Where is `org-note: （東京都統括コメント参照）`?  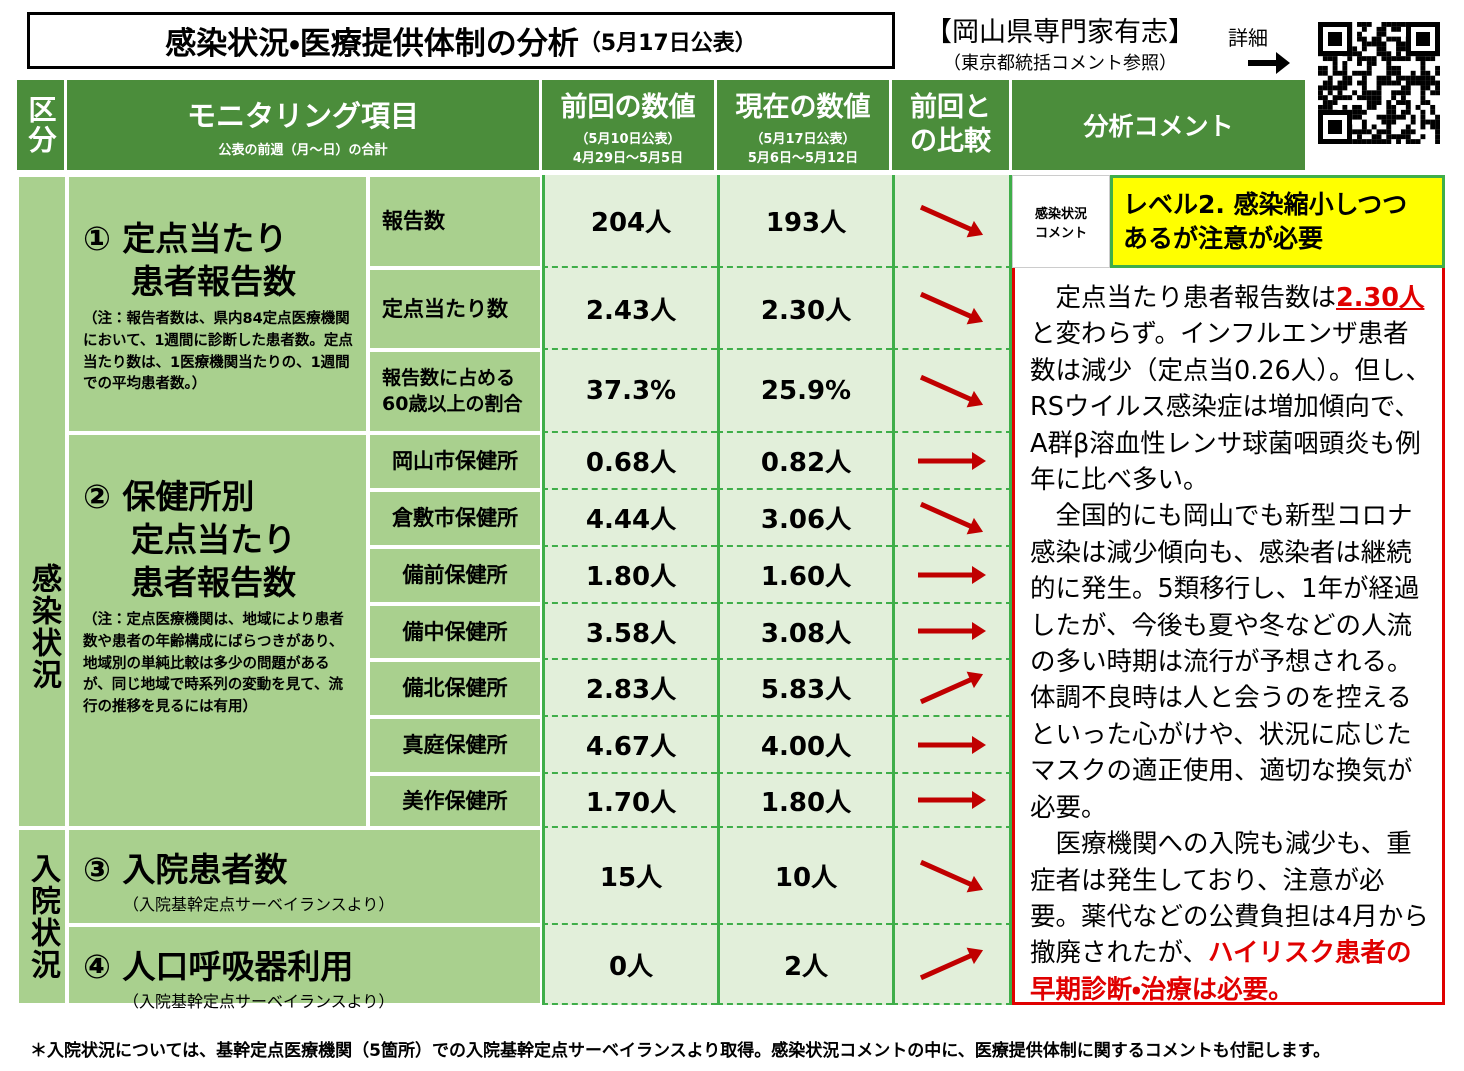 org-note: （東京都統括コメント参照） is located at coordinates (1060, 63).